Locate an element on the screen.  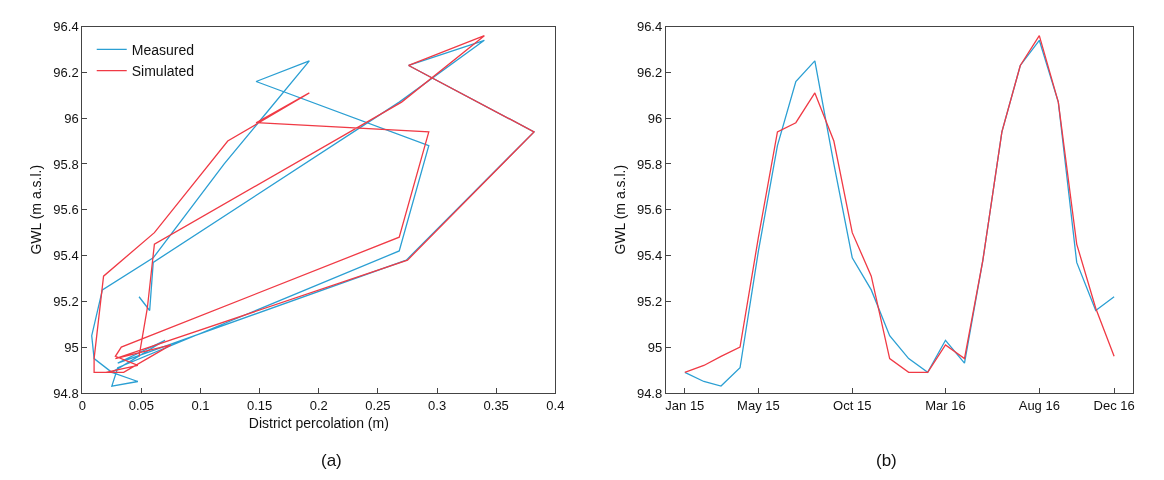
text: (b) is located at coordinates (886, 460).